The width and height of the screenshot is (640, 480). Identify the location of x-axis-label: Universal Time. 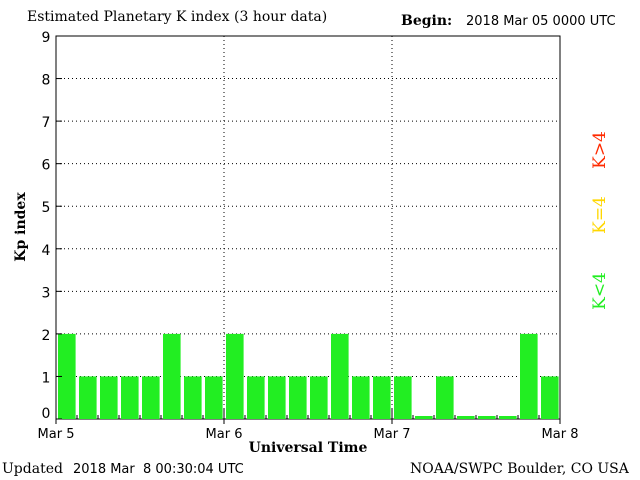
(308, 448).